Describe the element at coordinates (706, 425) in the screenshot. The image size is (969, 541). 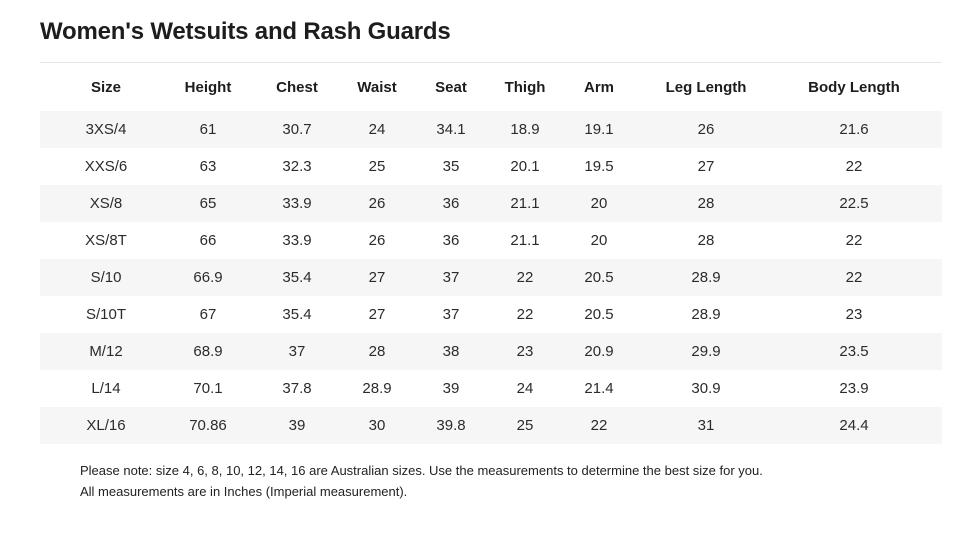
I see `measurement-cell: 31` at that location.